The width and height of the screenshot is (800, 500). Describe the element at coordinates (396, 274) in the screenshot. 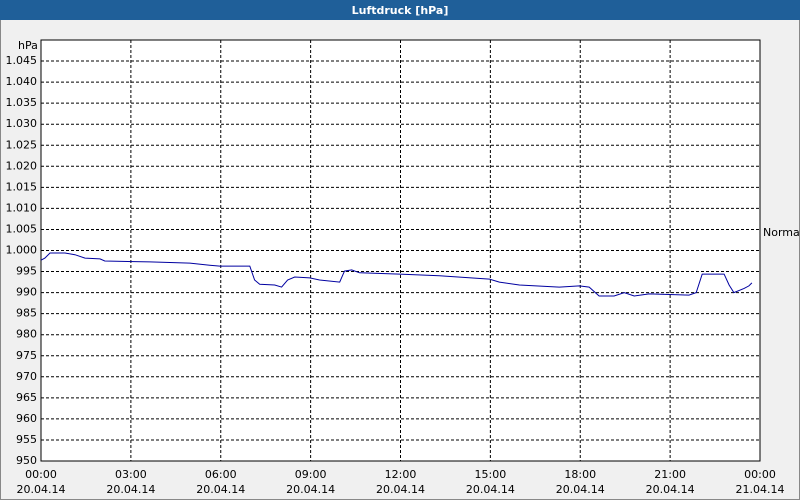

I see `data-line` at that location.